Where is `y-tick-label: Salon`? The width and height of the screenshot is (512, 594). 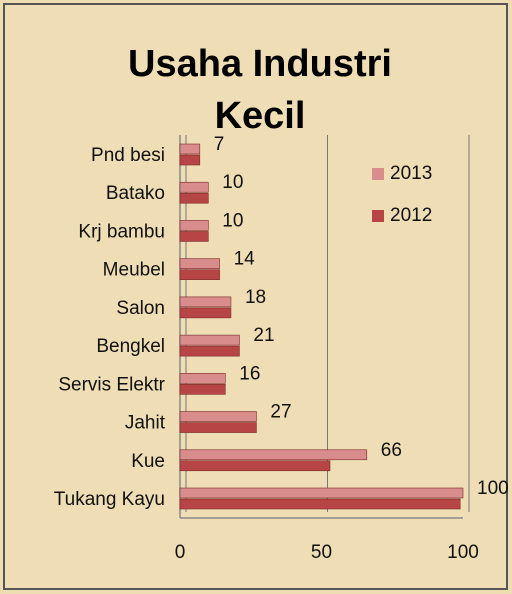 y-tick-label: Salon is located at coordinates (140, 308).